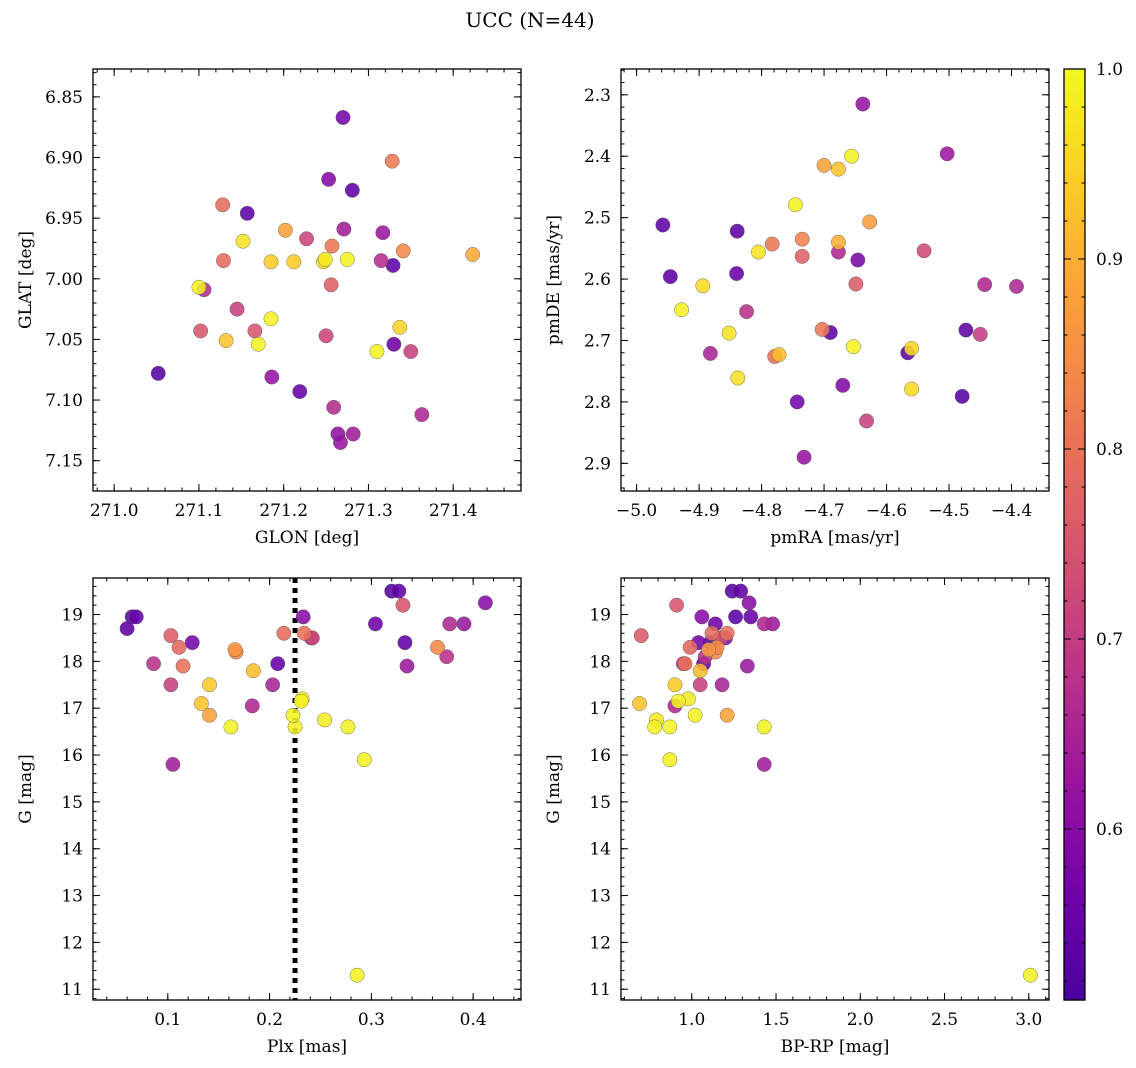 This screenshot has width=1136, height=1068. I want to click on x-tick-label: 271.0, so click(114, 511).